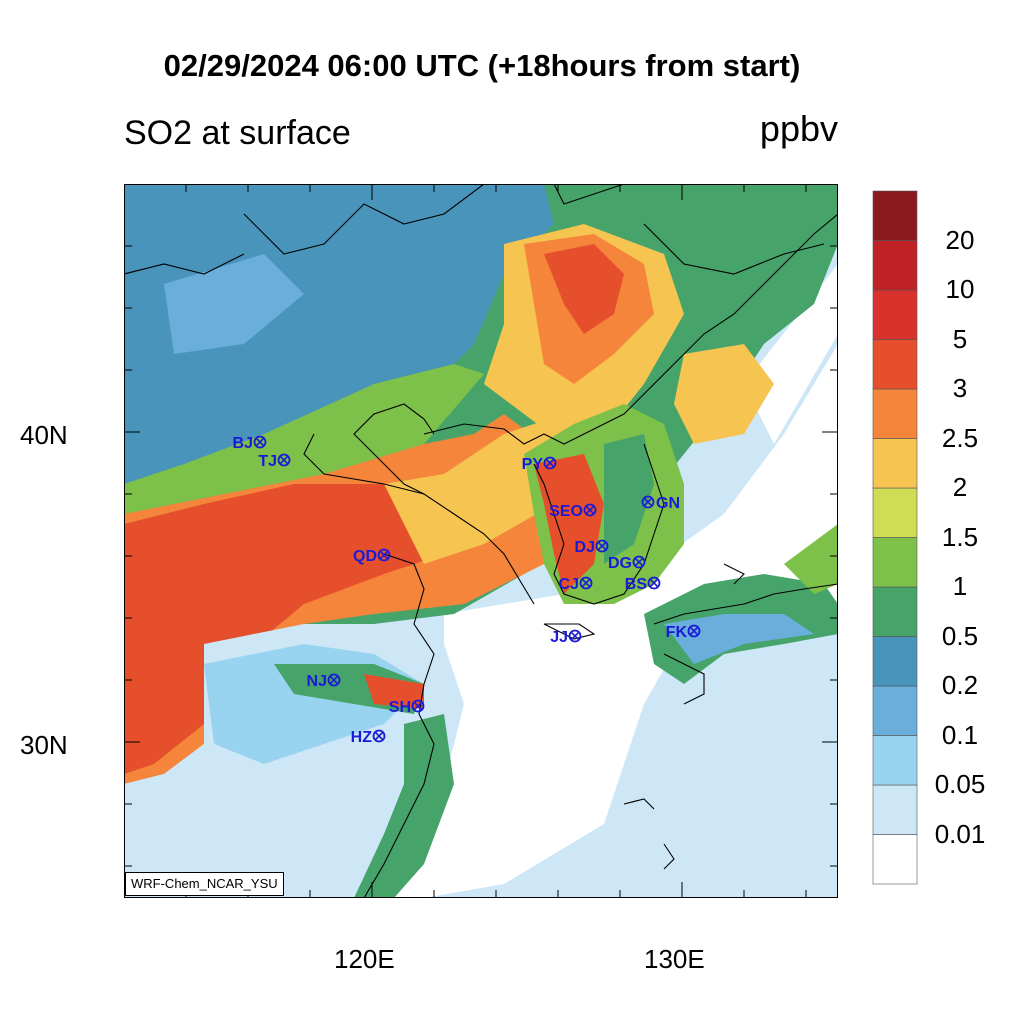  Describe the element at coordinates (467, 590) in the screenshot. I see `station-markers: BJ TJ PY SEO GN QD DJ DG CJ BS JJ FK NJ SH HZ` at that location.